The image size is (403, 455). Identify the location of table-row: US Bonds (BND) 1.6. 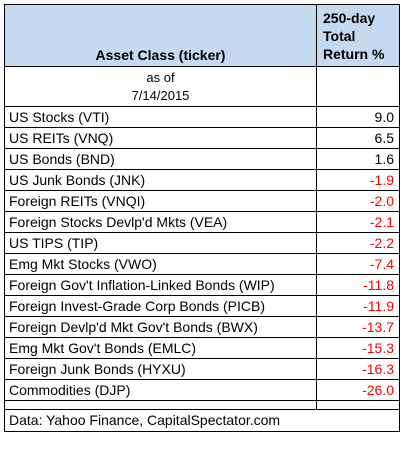
(202, 159).